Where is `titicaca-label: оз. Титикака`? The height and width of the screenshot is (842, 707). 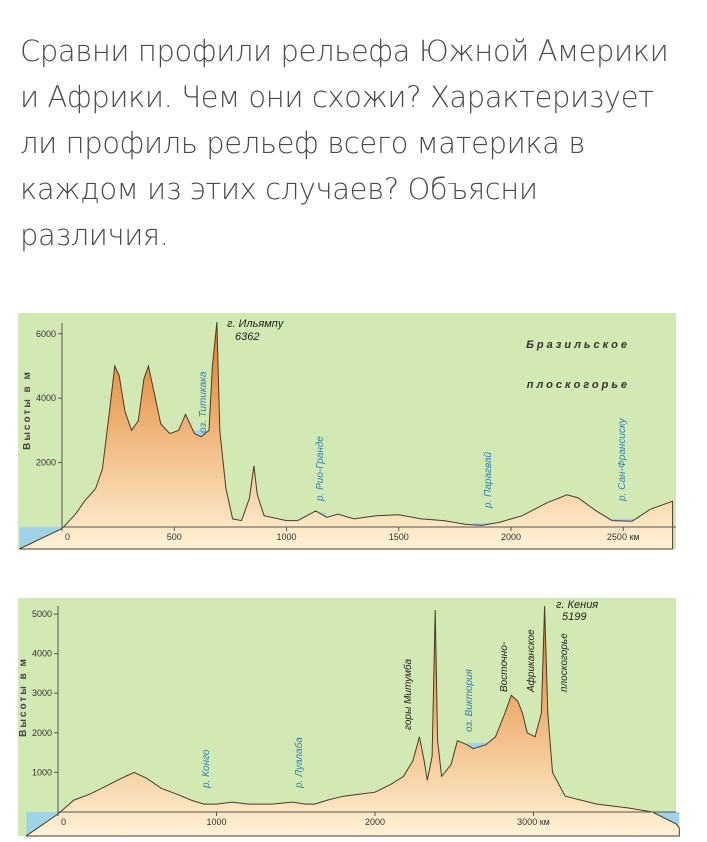
titicaca-label: оз. Титикака is located at coordinates (203, 402).